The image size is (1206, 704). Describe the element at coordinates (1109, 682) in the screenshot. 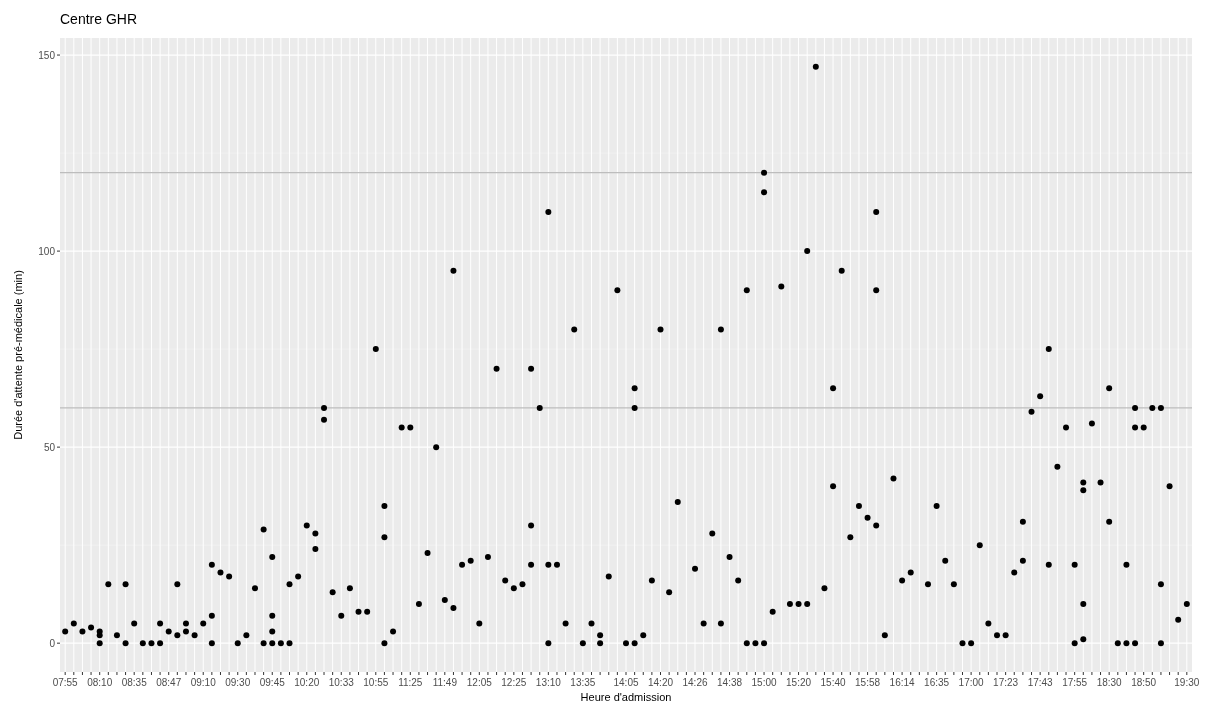

I see `x-tick-label: 18:30` at that location.